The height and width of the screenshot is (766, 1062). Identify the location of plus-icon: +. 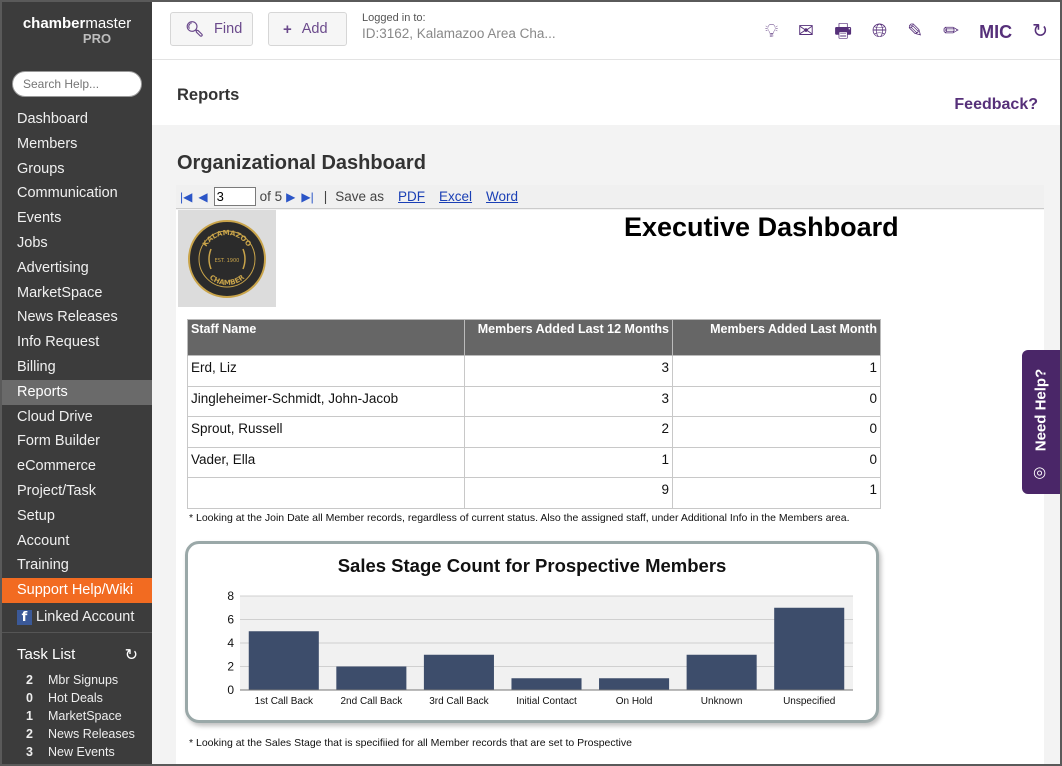
(287, 29).